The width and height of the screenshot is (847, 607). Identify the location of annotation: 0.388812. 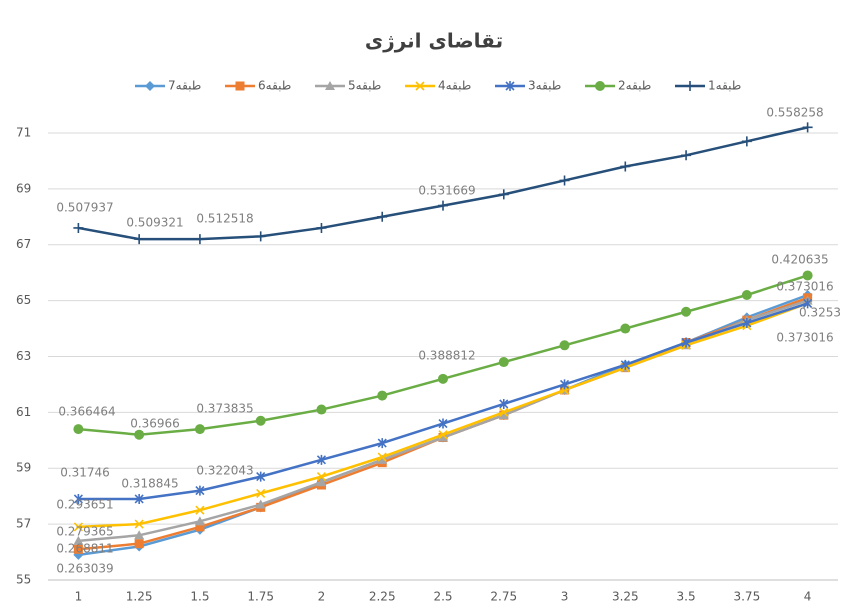
(446, 356).